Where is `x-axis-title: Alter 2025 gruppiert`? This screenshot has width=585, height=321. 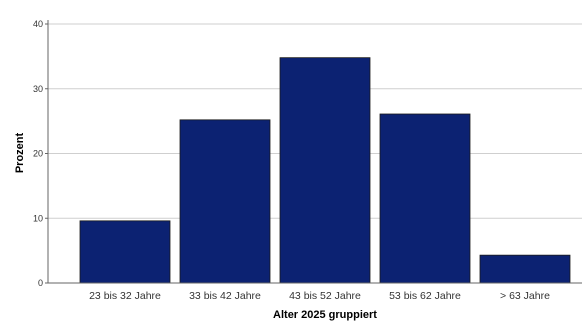
x-axis-title: Alter 2025 gruppiert is located at coordinates (325, 315).